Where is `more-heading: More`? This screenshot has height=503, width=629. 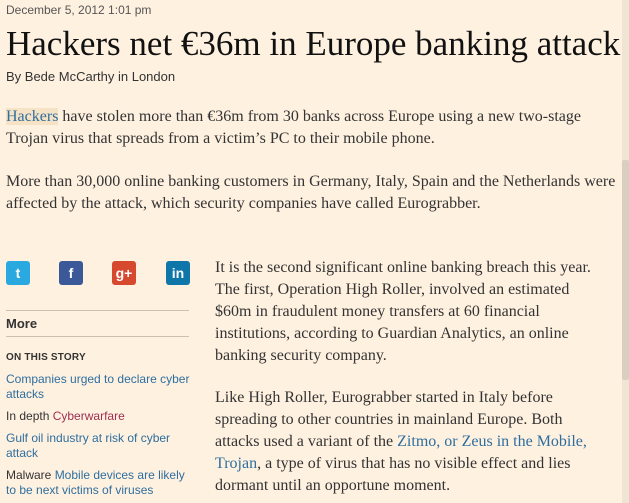 more-heading: More is located at coordinates (22, 323).